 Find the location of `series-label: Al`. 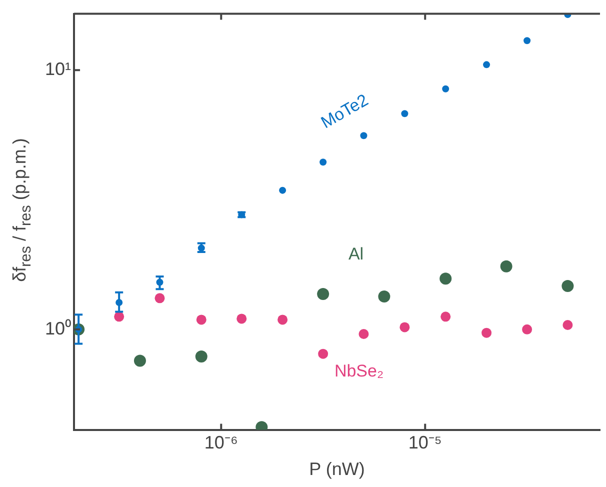

series-label: Al is located at coordinates (356, 254).